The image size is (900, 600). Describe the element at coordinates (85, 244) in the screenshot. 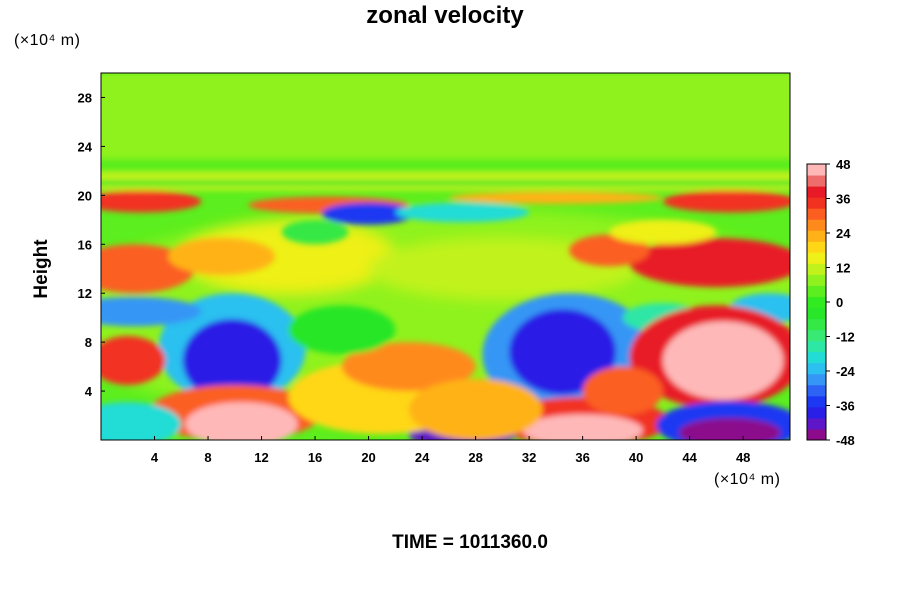

I see `y-tick-label: 16` at that location.